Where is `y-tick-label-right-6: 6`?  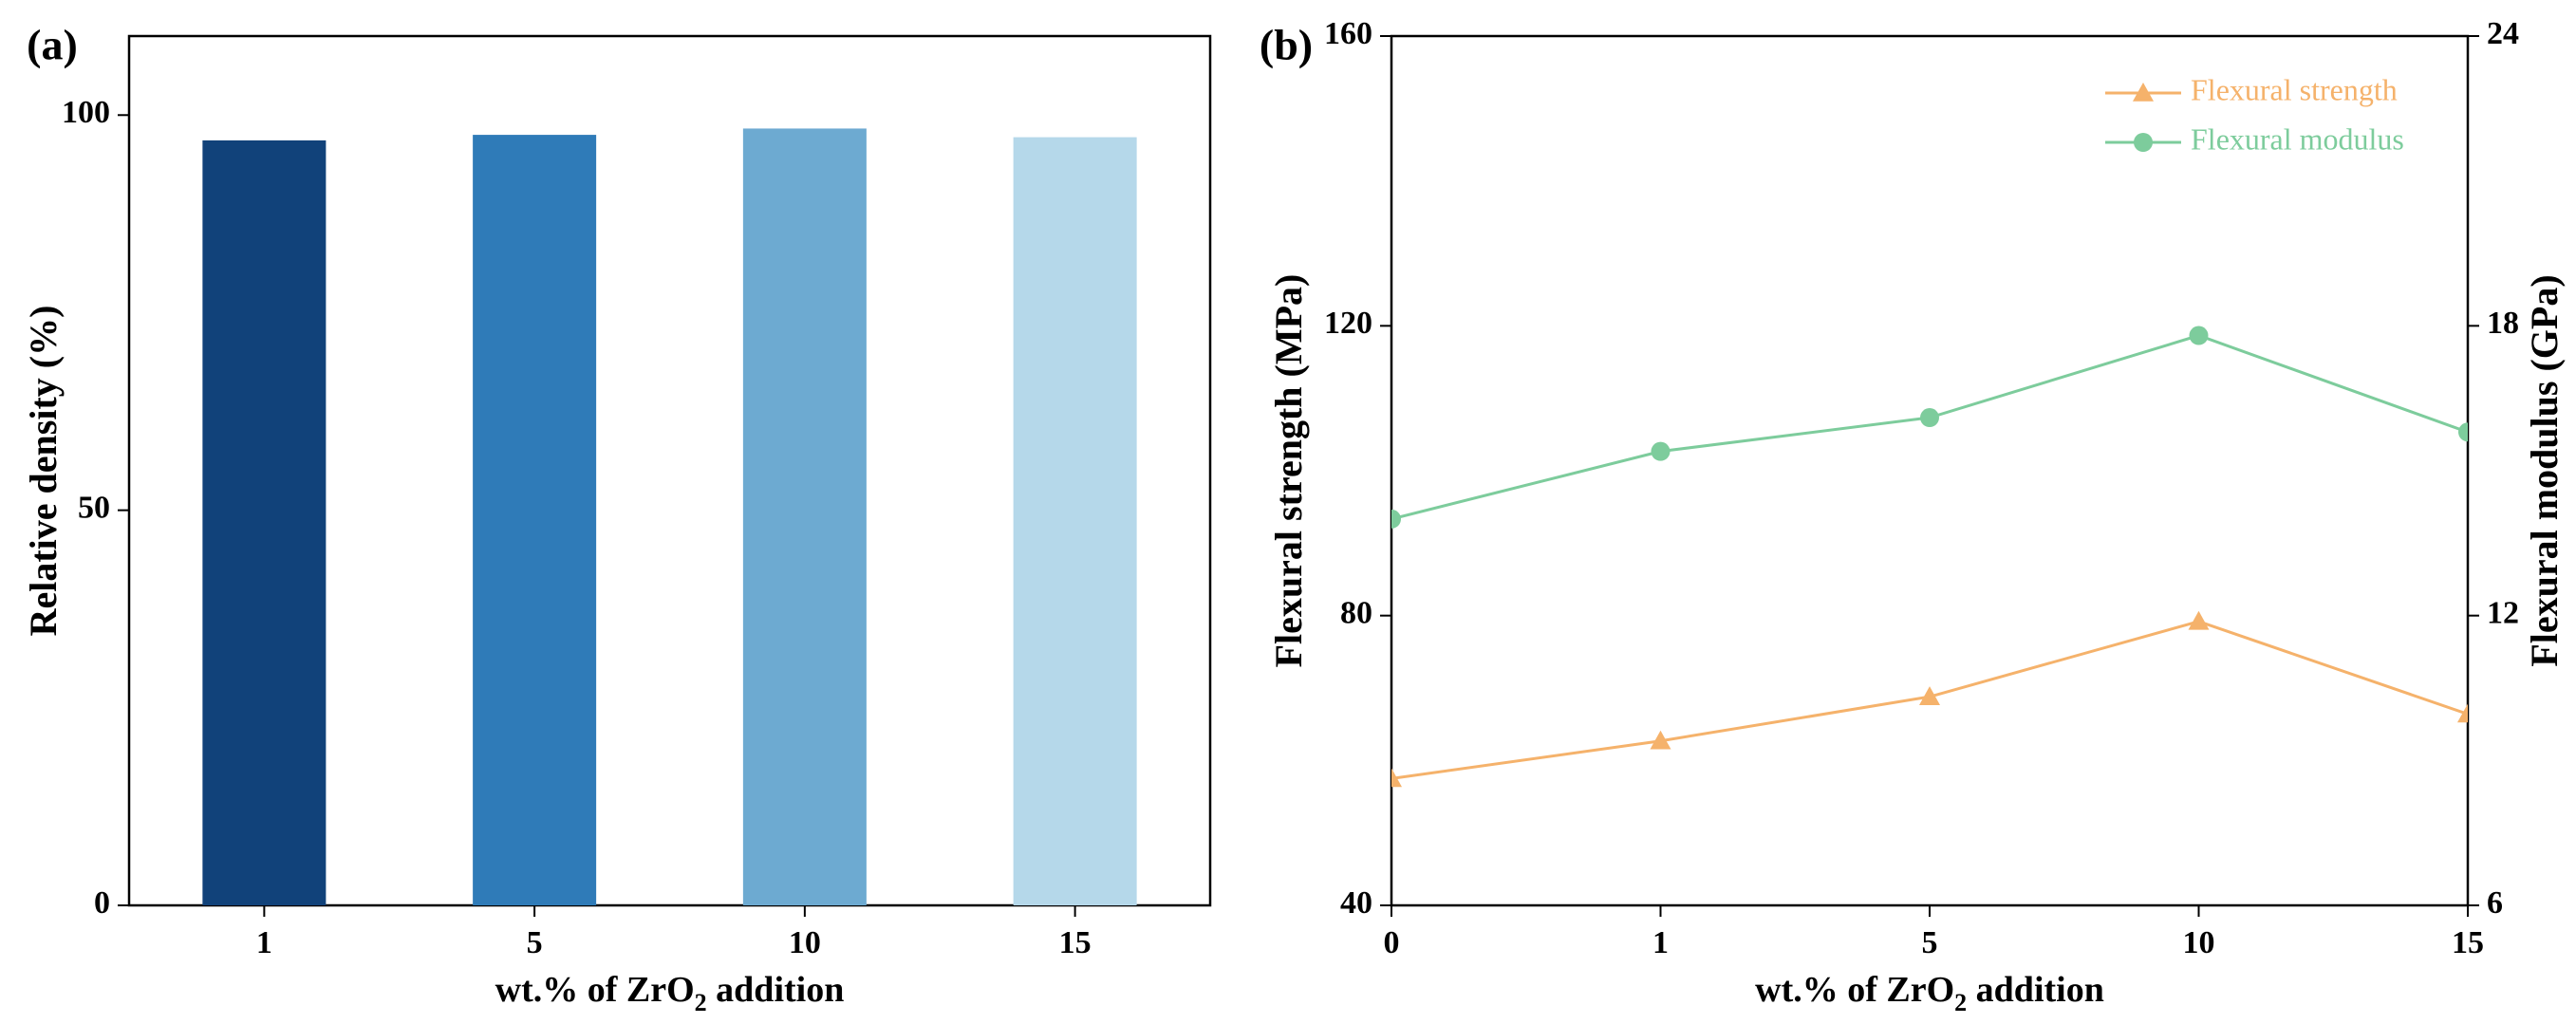
y-tick-label-right-6: 6 is located at coordinates (2495, 903).